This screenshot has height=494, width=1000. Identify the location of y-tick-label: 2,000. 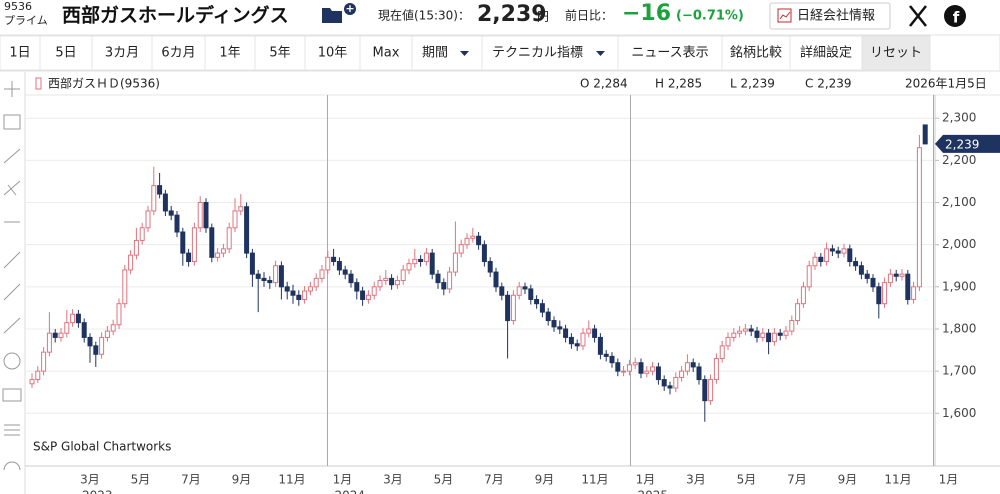
(959, 244).